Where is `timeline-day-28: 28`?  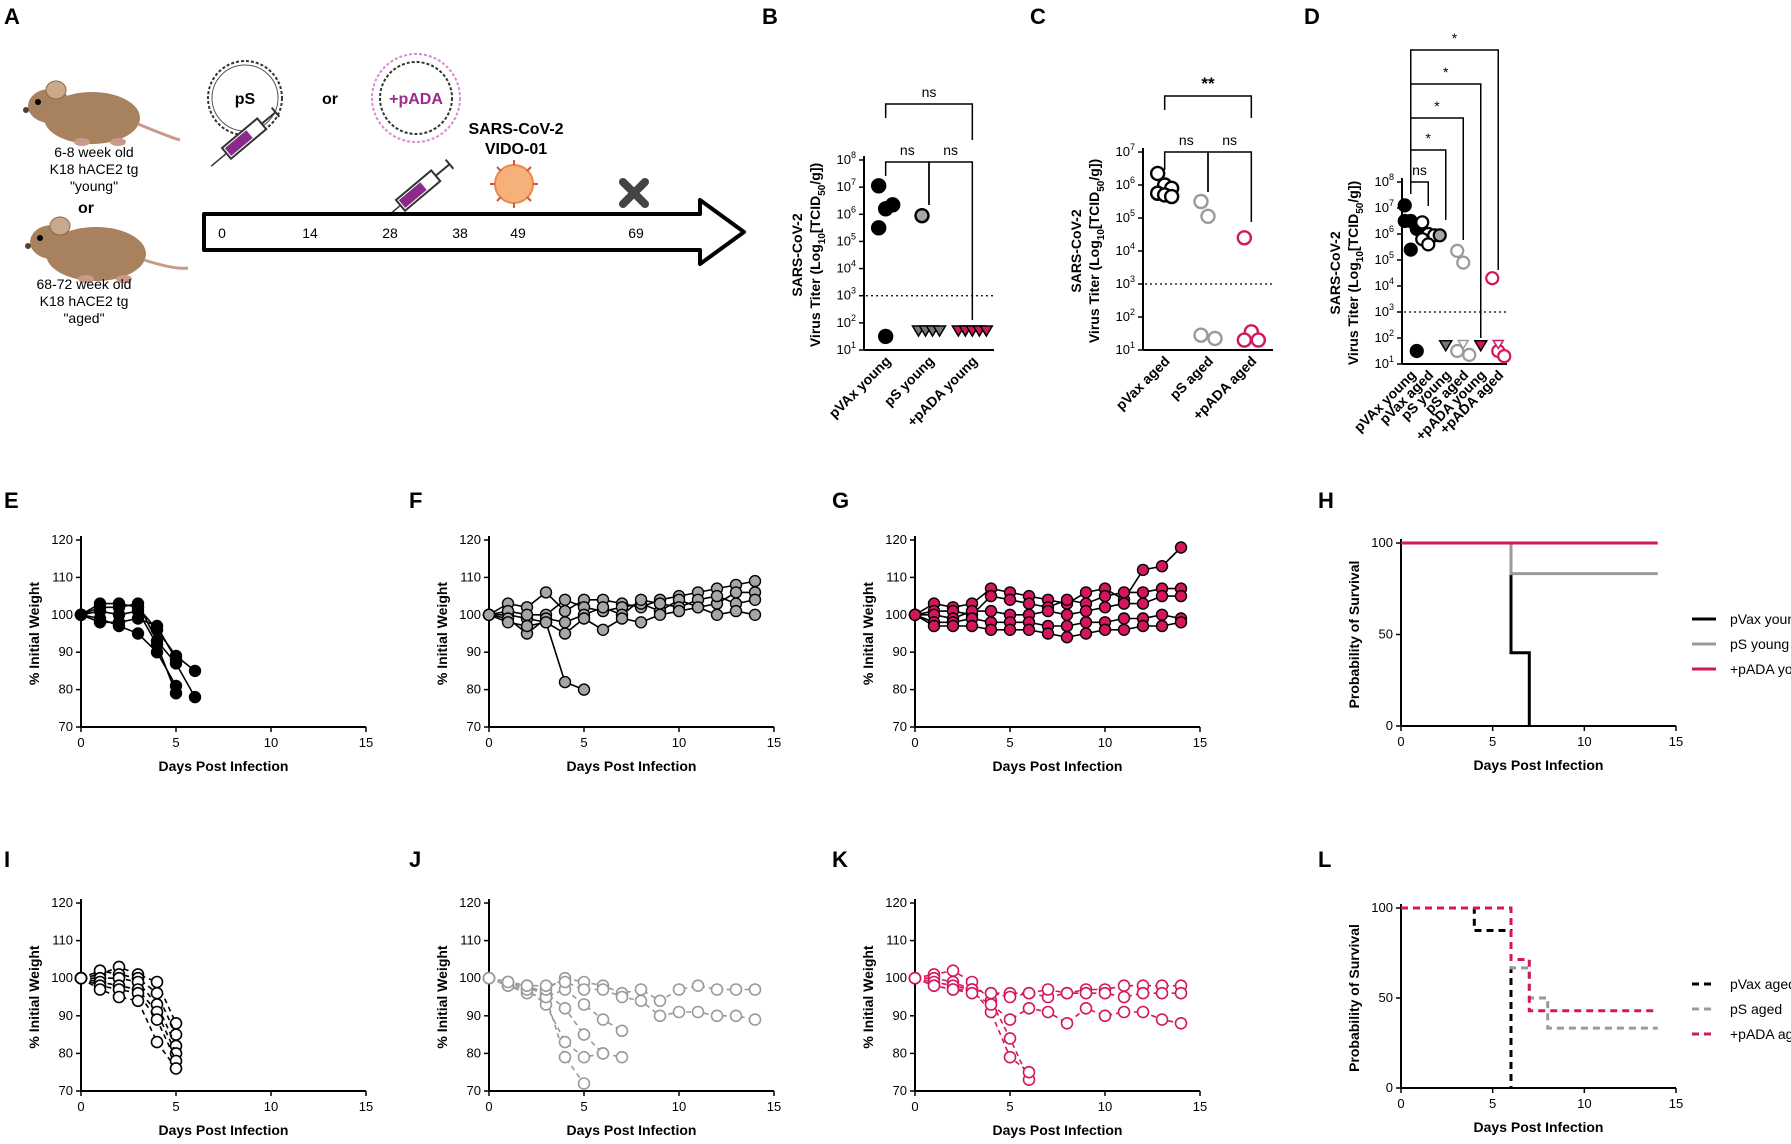 timeline-day-28: 28 is located at coordinates (390, 233).